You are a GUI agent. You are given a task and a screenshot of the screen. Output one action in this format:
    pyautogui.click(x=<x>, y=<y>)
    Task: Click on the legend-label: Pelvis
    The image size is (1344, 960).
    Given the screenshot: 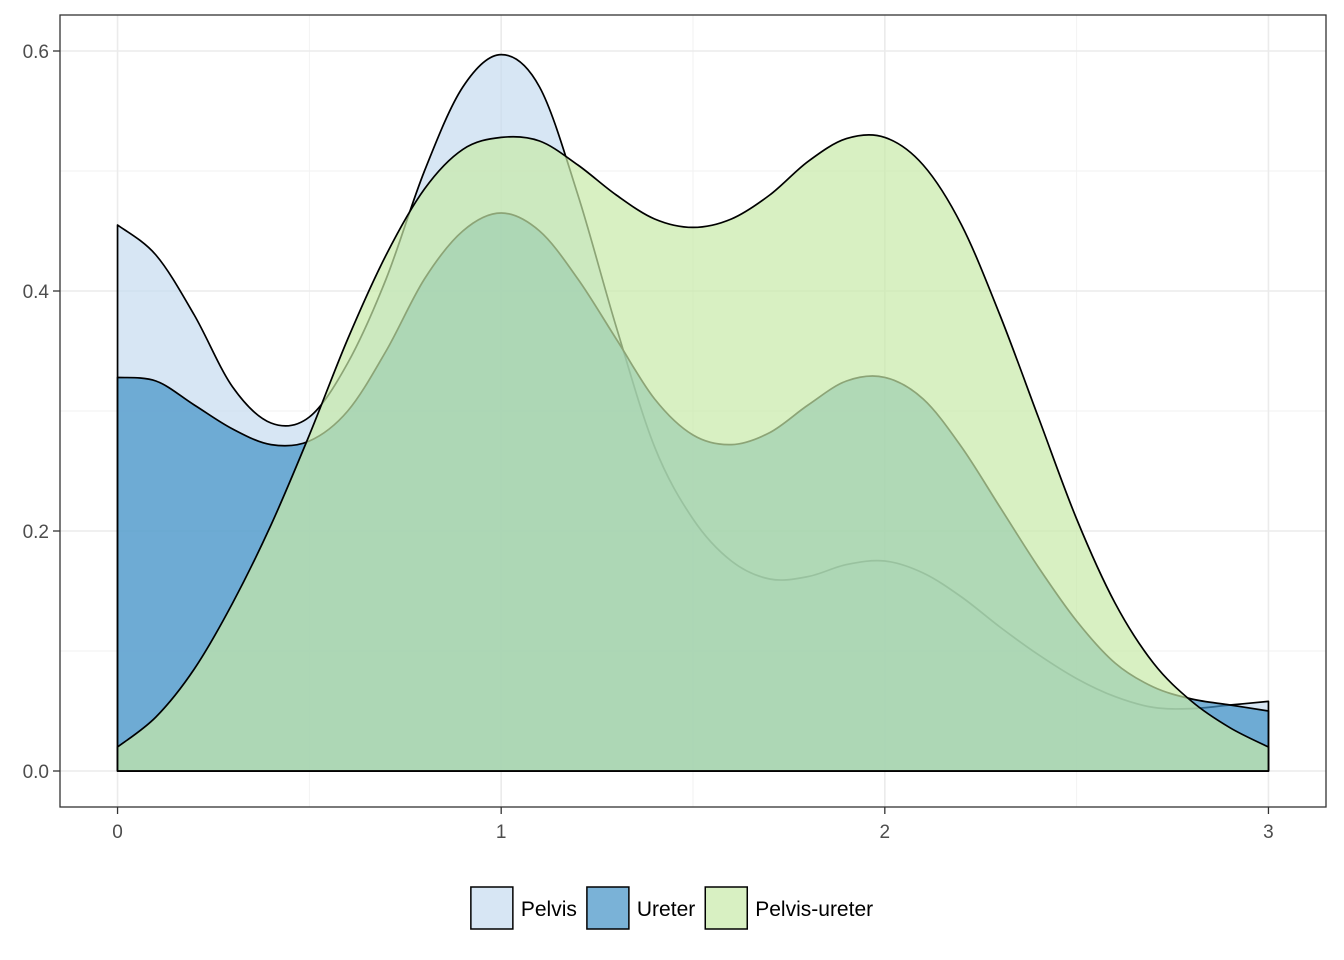 What is the action you would take?
    pyautogui.click(x=549, y=909)
    